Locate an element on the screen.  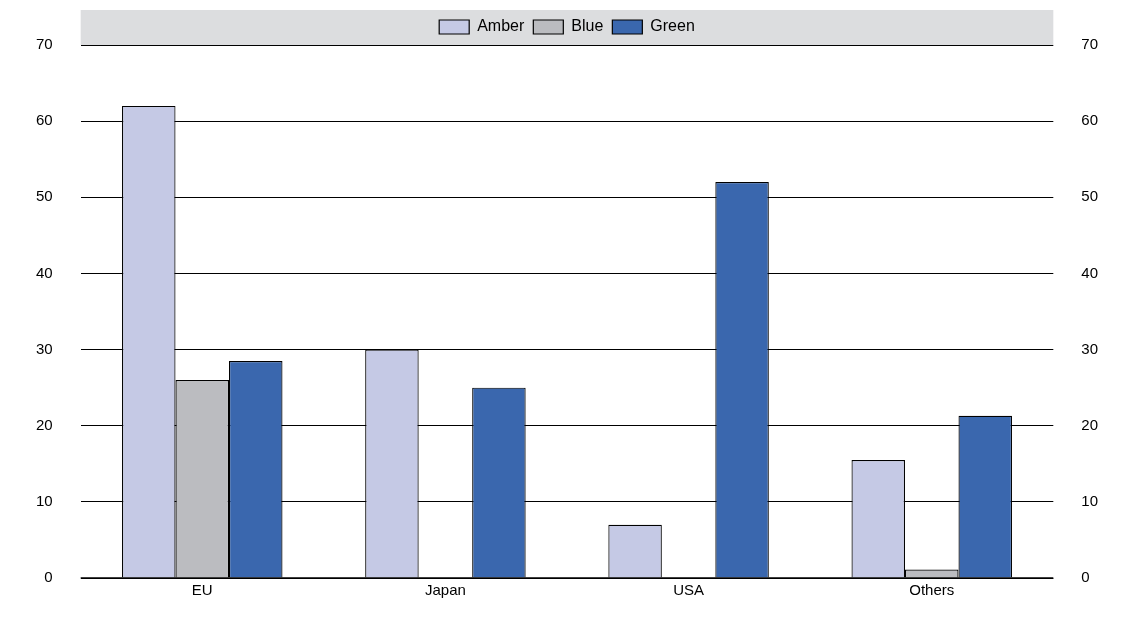
legend-label: Green is located at coordinates (672, 26).